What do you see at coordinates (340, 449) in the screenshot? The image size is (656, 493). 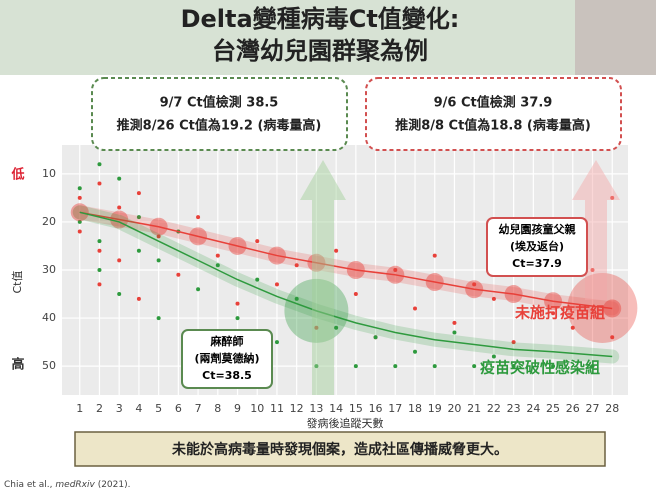 I see `footer-text: 未能於高病毒量時發現個案，造成社區傳播威脅更大。` at bounding box center [340, 449].